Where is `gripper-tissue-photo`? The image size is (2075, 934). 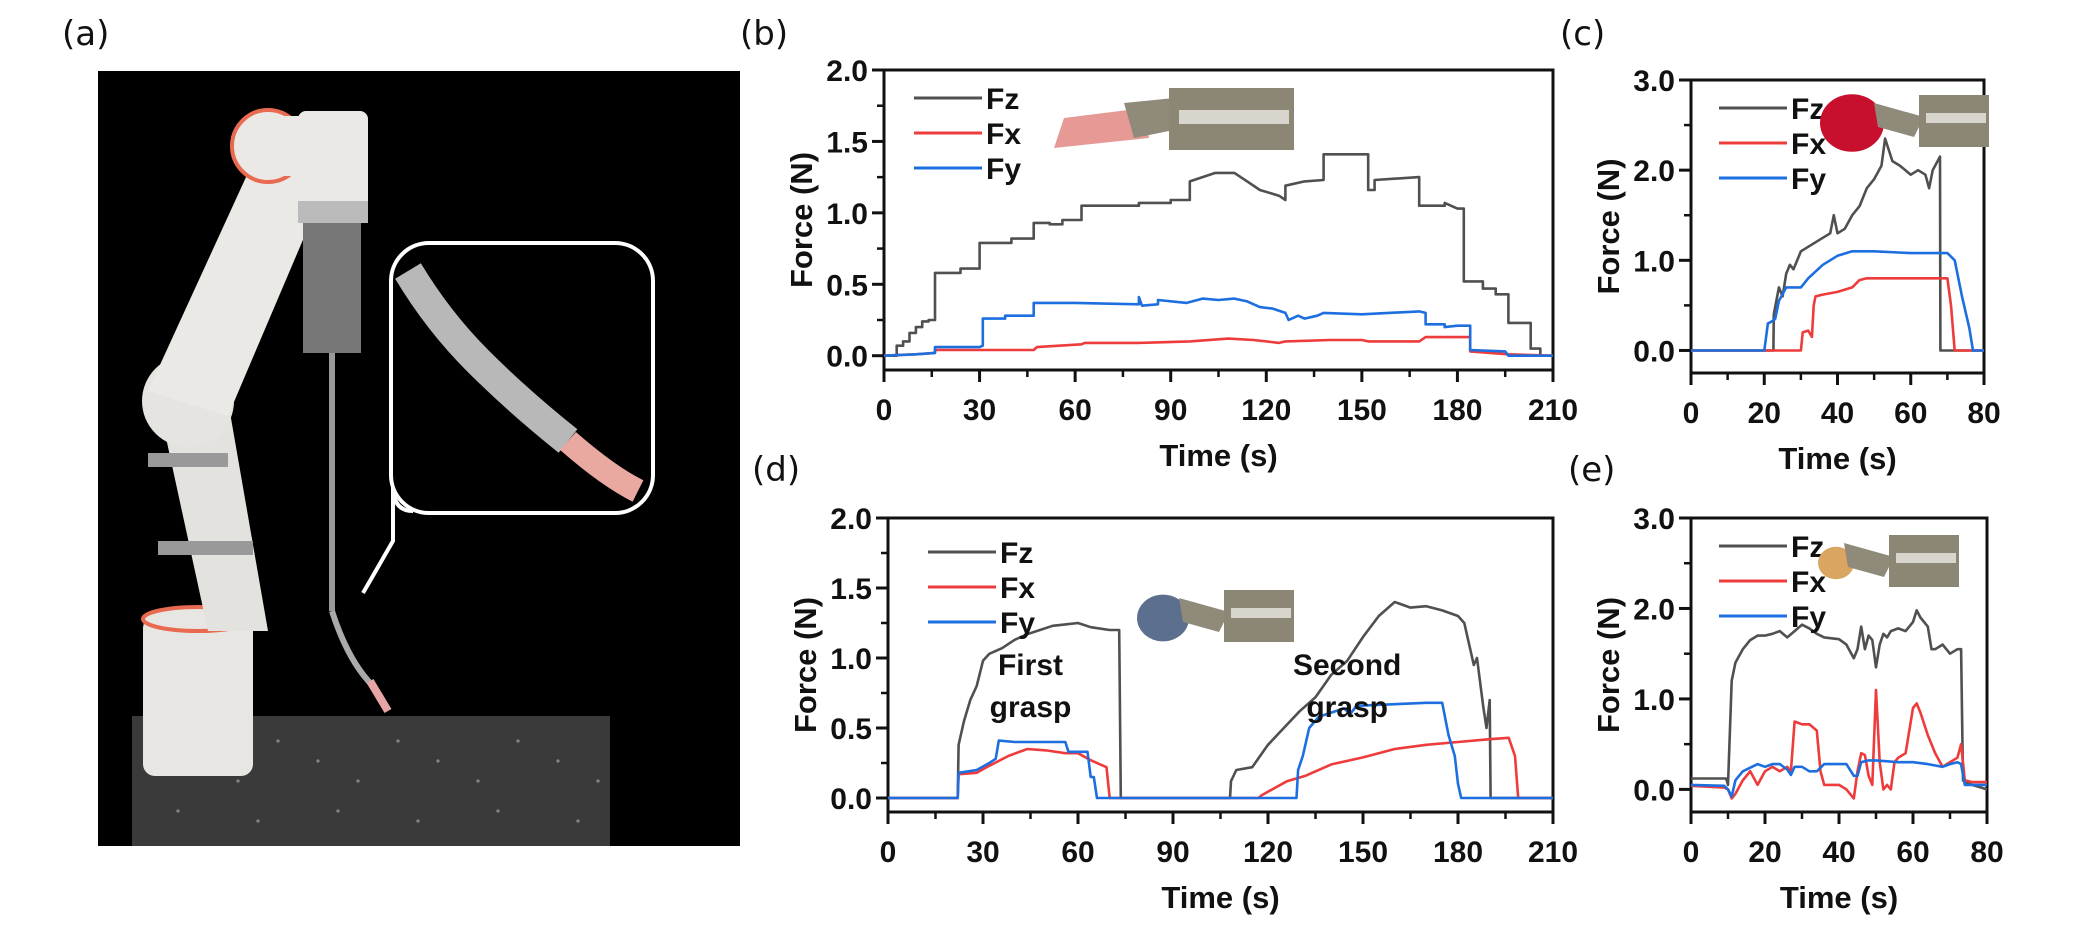
gripper-tissue-photo is located at coordinates (1174, 119).